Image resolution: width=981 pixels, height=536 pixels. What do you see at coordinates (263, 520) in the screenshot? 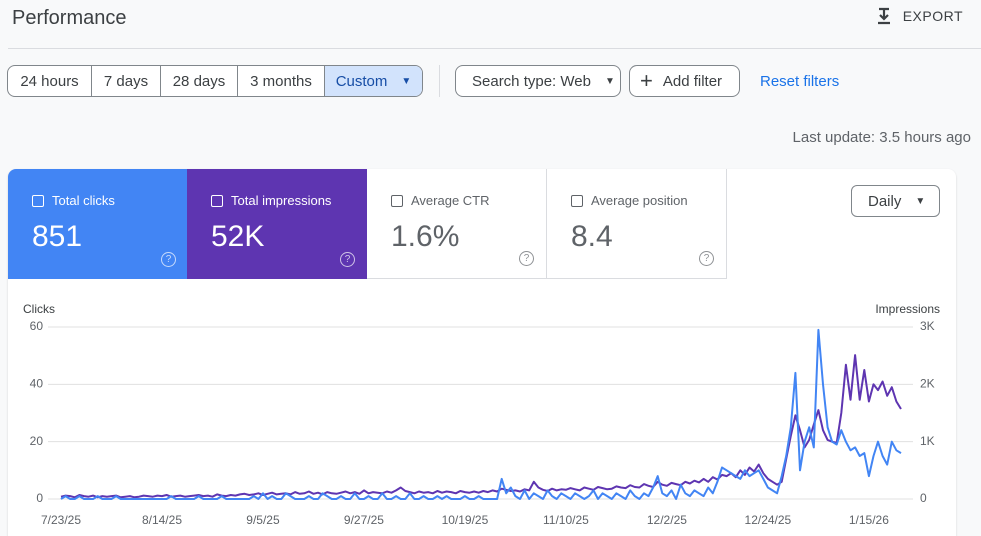
I see `x-tick-label: 9/5/25` at bounding box center [263, 520].